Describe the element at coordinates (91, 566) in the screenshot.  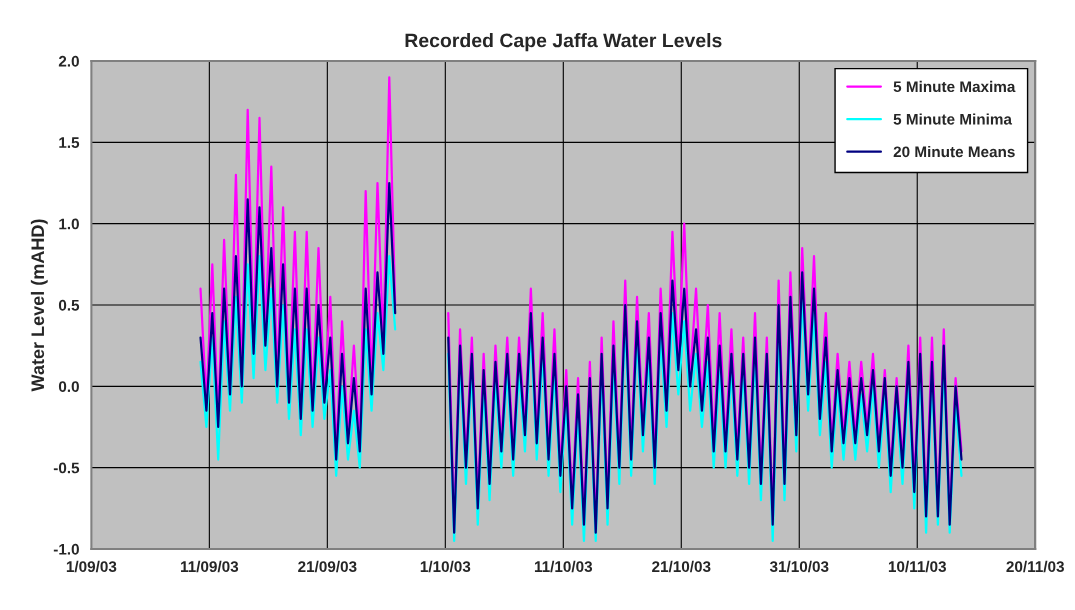
I see `x-tick-label: 1/09/03` at that location.